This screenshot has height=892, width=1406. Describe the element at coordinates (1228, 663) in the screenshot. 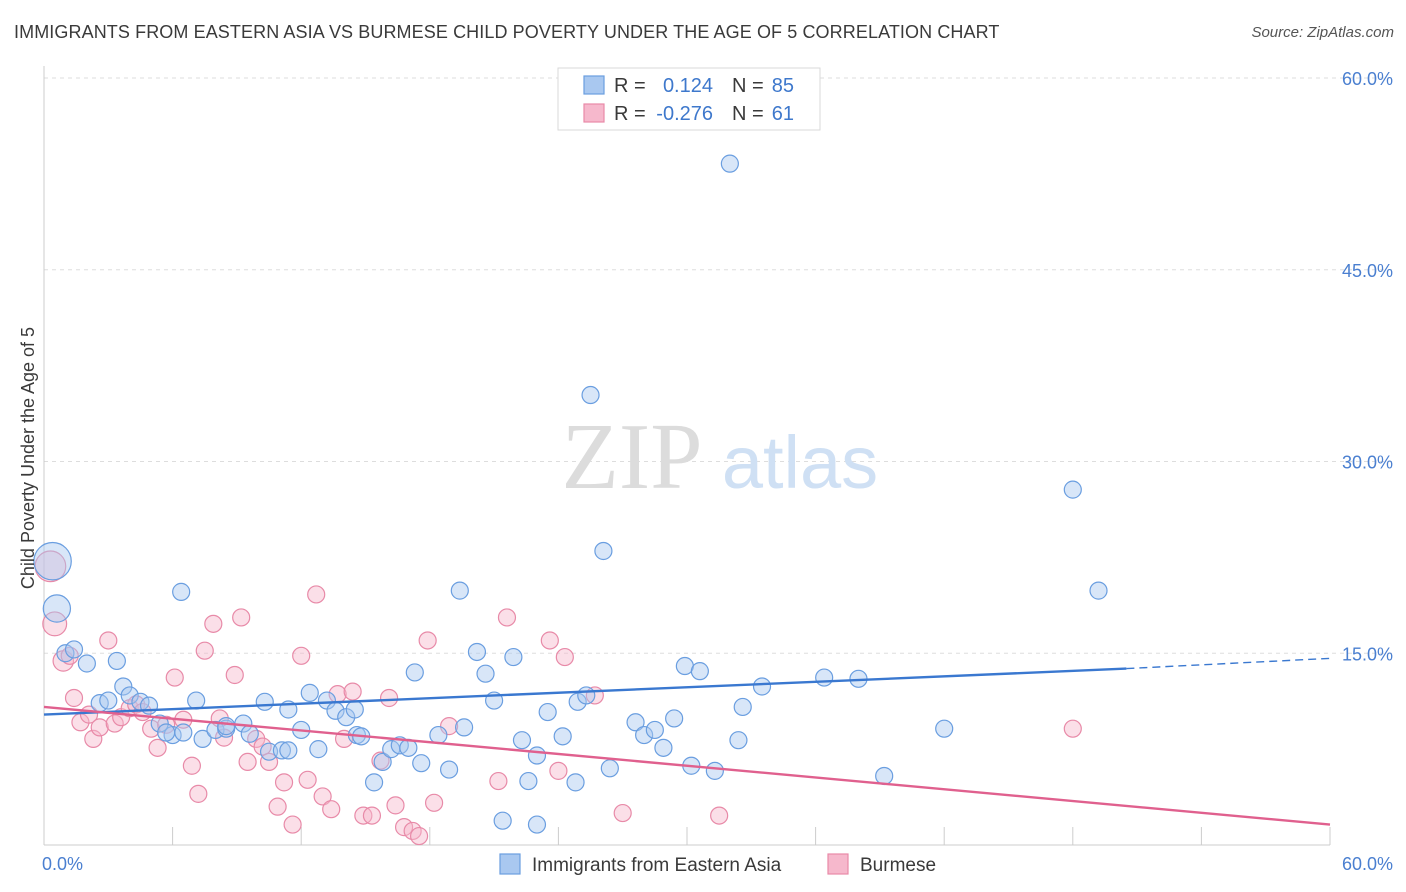

I see `eastern-asia-trend-extension` at that location.